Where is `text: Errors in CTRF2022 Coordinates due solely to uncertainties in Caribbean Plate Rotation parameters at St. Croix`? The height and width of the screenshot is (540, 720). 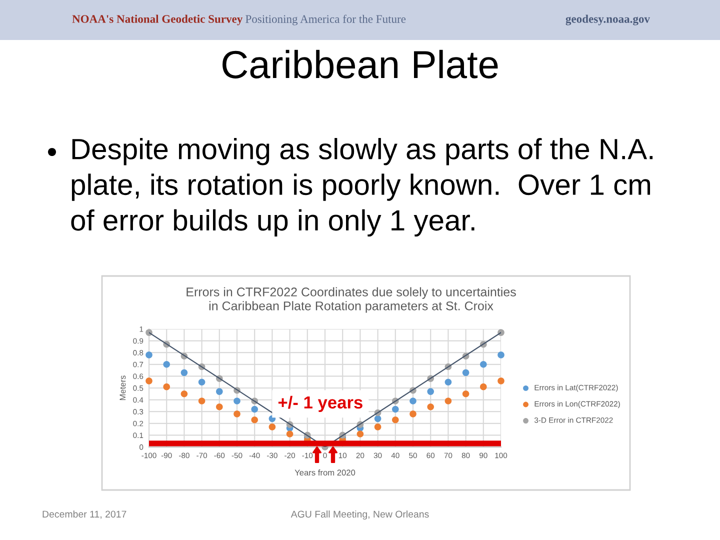 text: Errors in CTRF2022 Coordinates due solely to uncertainties in Caribbean Plate Rotation parameters at St. Croix is located at coordinates (351, 300).